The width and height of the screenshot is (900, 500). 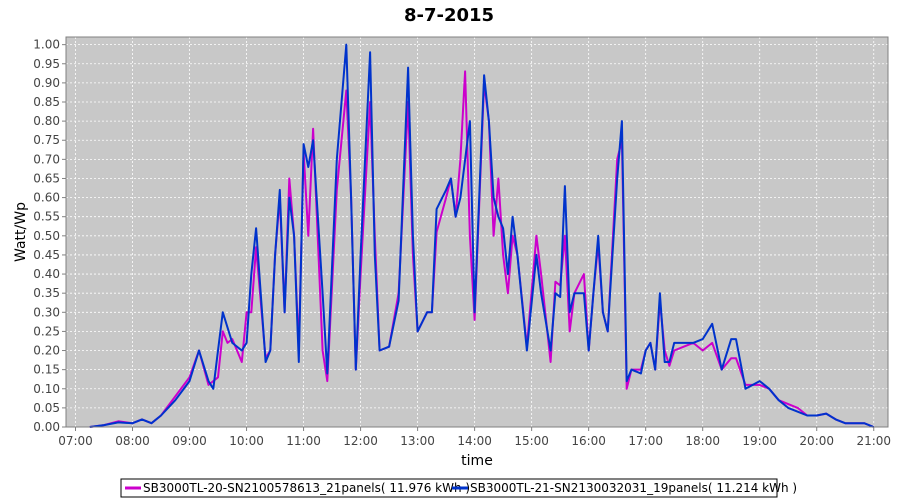 What do you see at coordinates (46, 312) in the screenshot?
I see `y-tick-label: 0.30` at bounding box center [46, 312].